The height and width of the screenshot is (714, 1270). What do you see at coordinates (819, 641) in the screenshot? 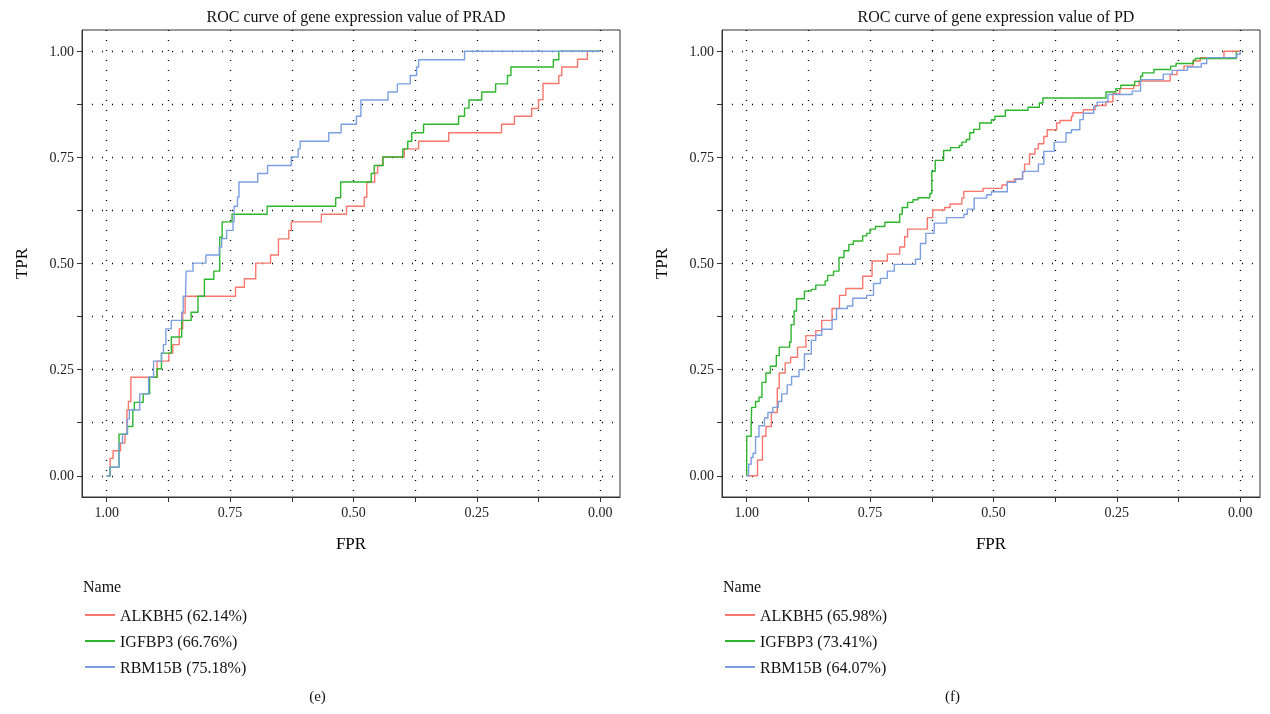
I see `legend-label: IGFBP3 (73.41%)` at bounding box center [819, 641].